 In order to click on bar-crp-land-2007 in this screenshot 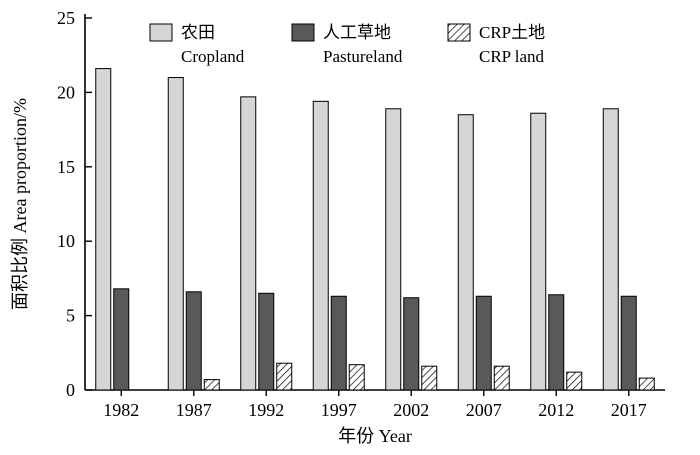, I will do `click(501, 378)`.